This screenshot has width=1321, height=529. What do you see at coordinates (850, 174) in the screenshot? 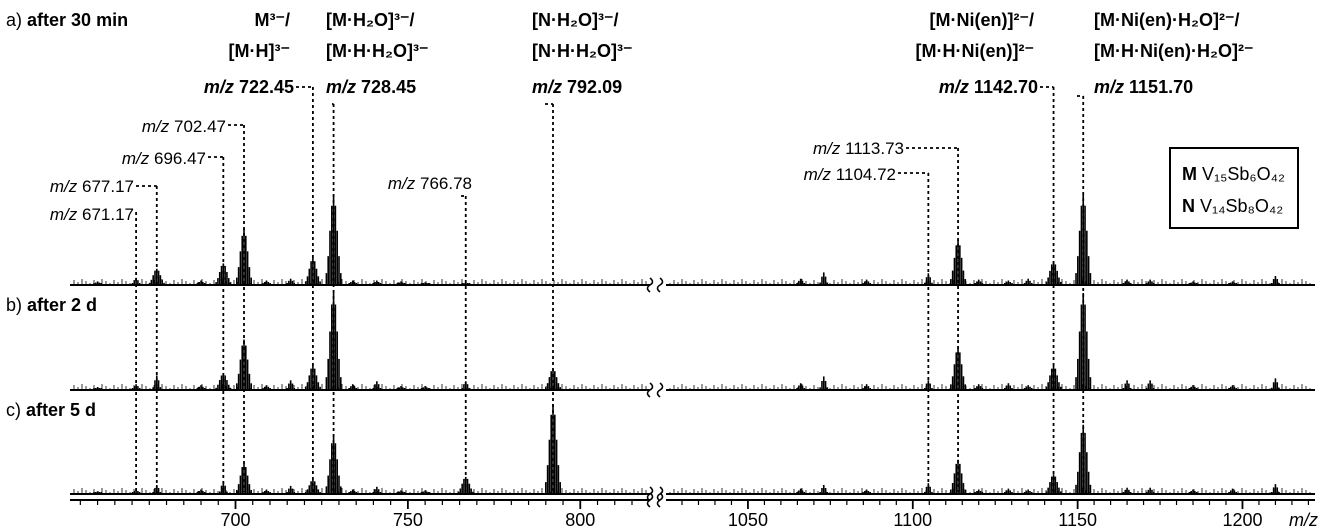
I see `mz-label-1104: m/z 1104.72` at bounding box center [850, 174].